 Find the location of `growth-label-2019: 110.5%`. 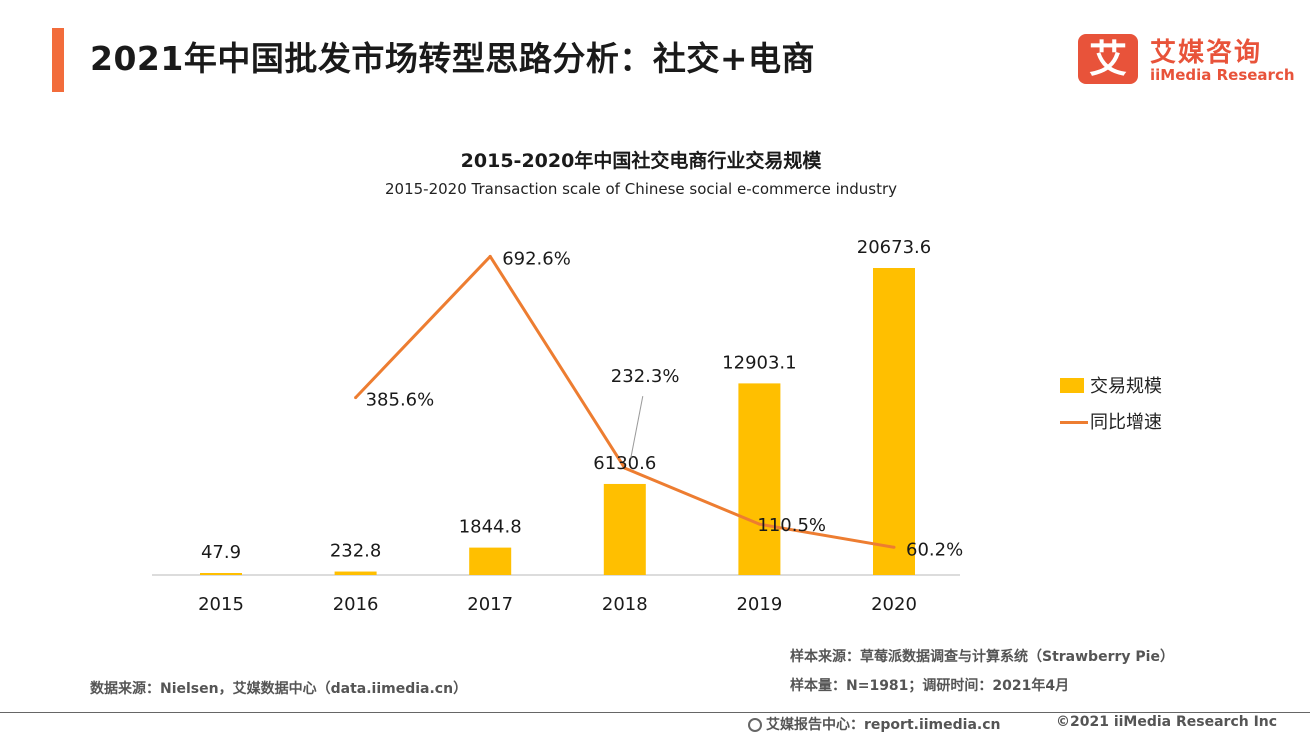

growth-label-2019: 110.5% is located at coordinates (791, 525).